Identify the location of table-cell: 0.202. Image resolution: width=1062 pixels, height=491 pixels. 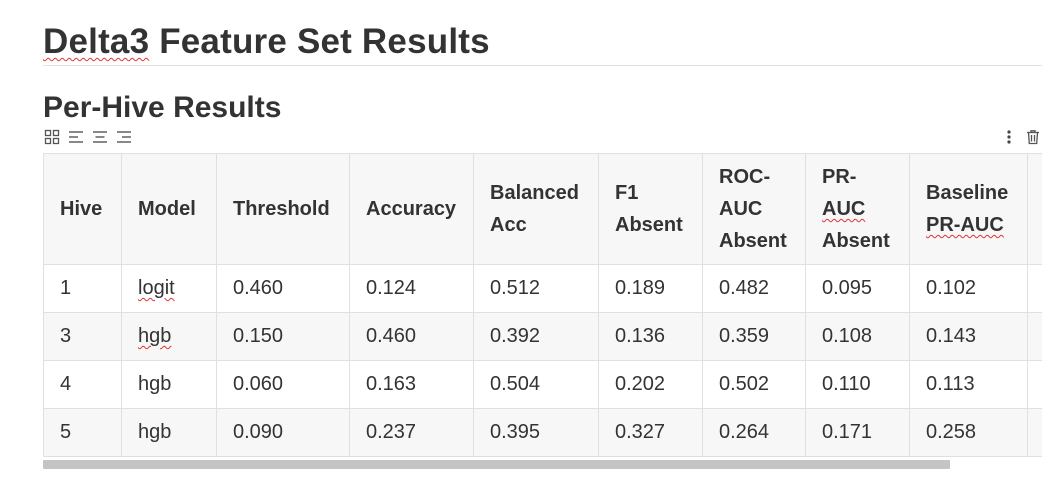
(650, 384).